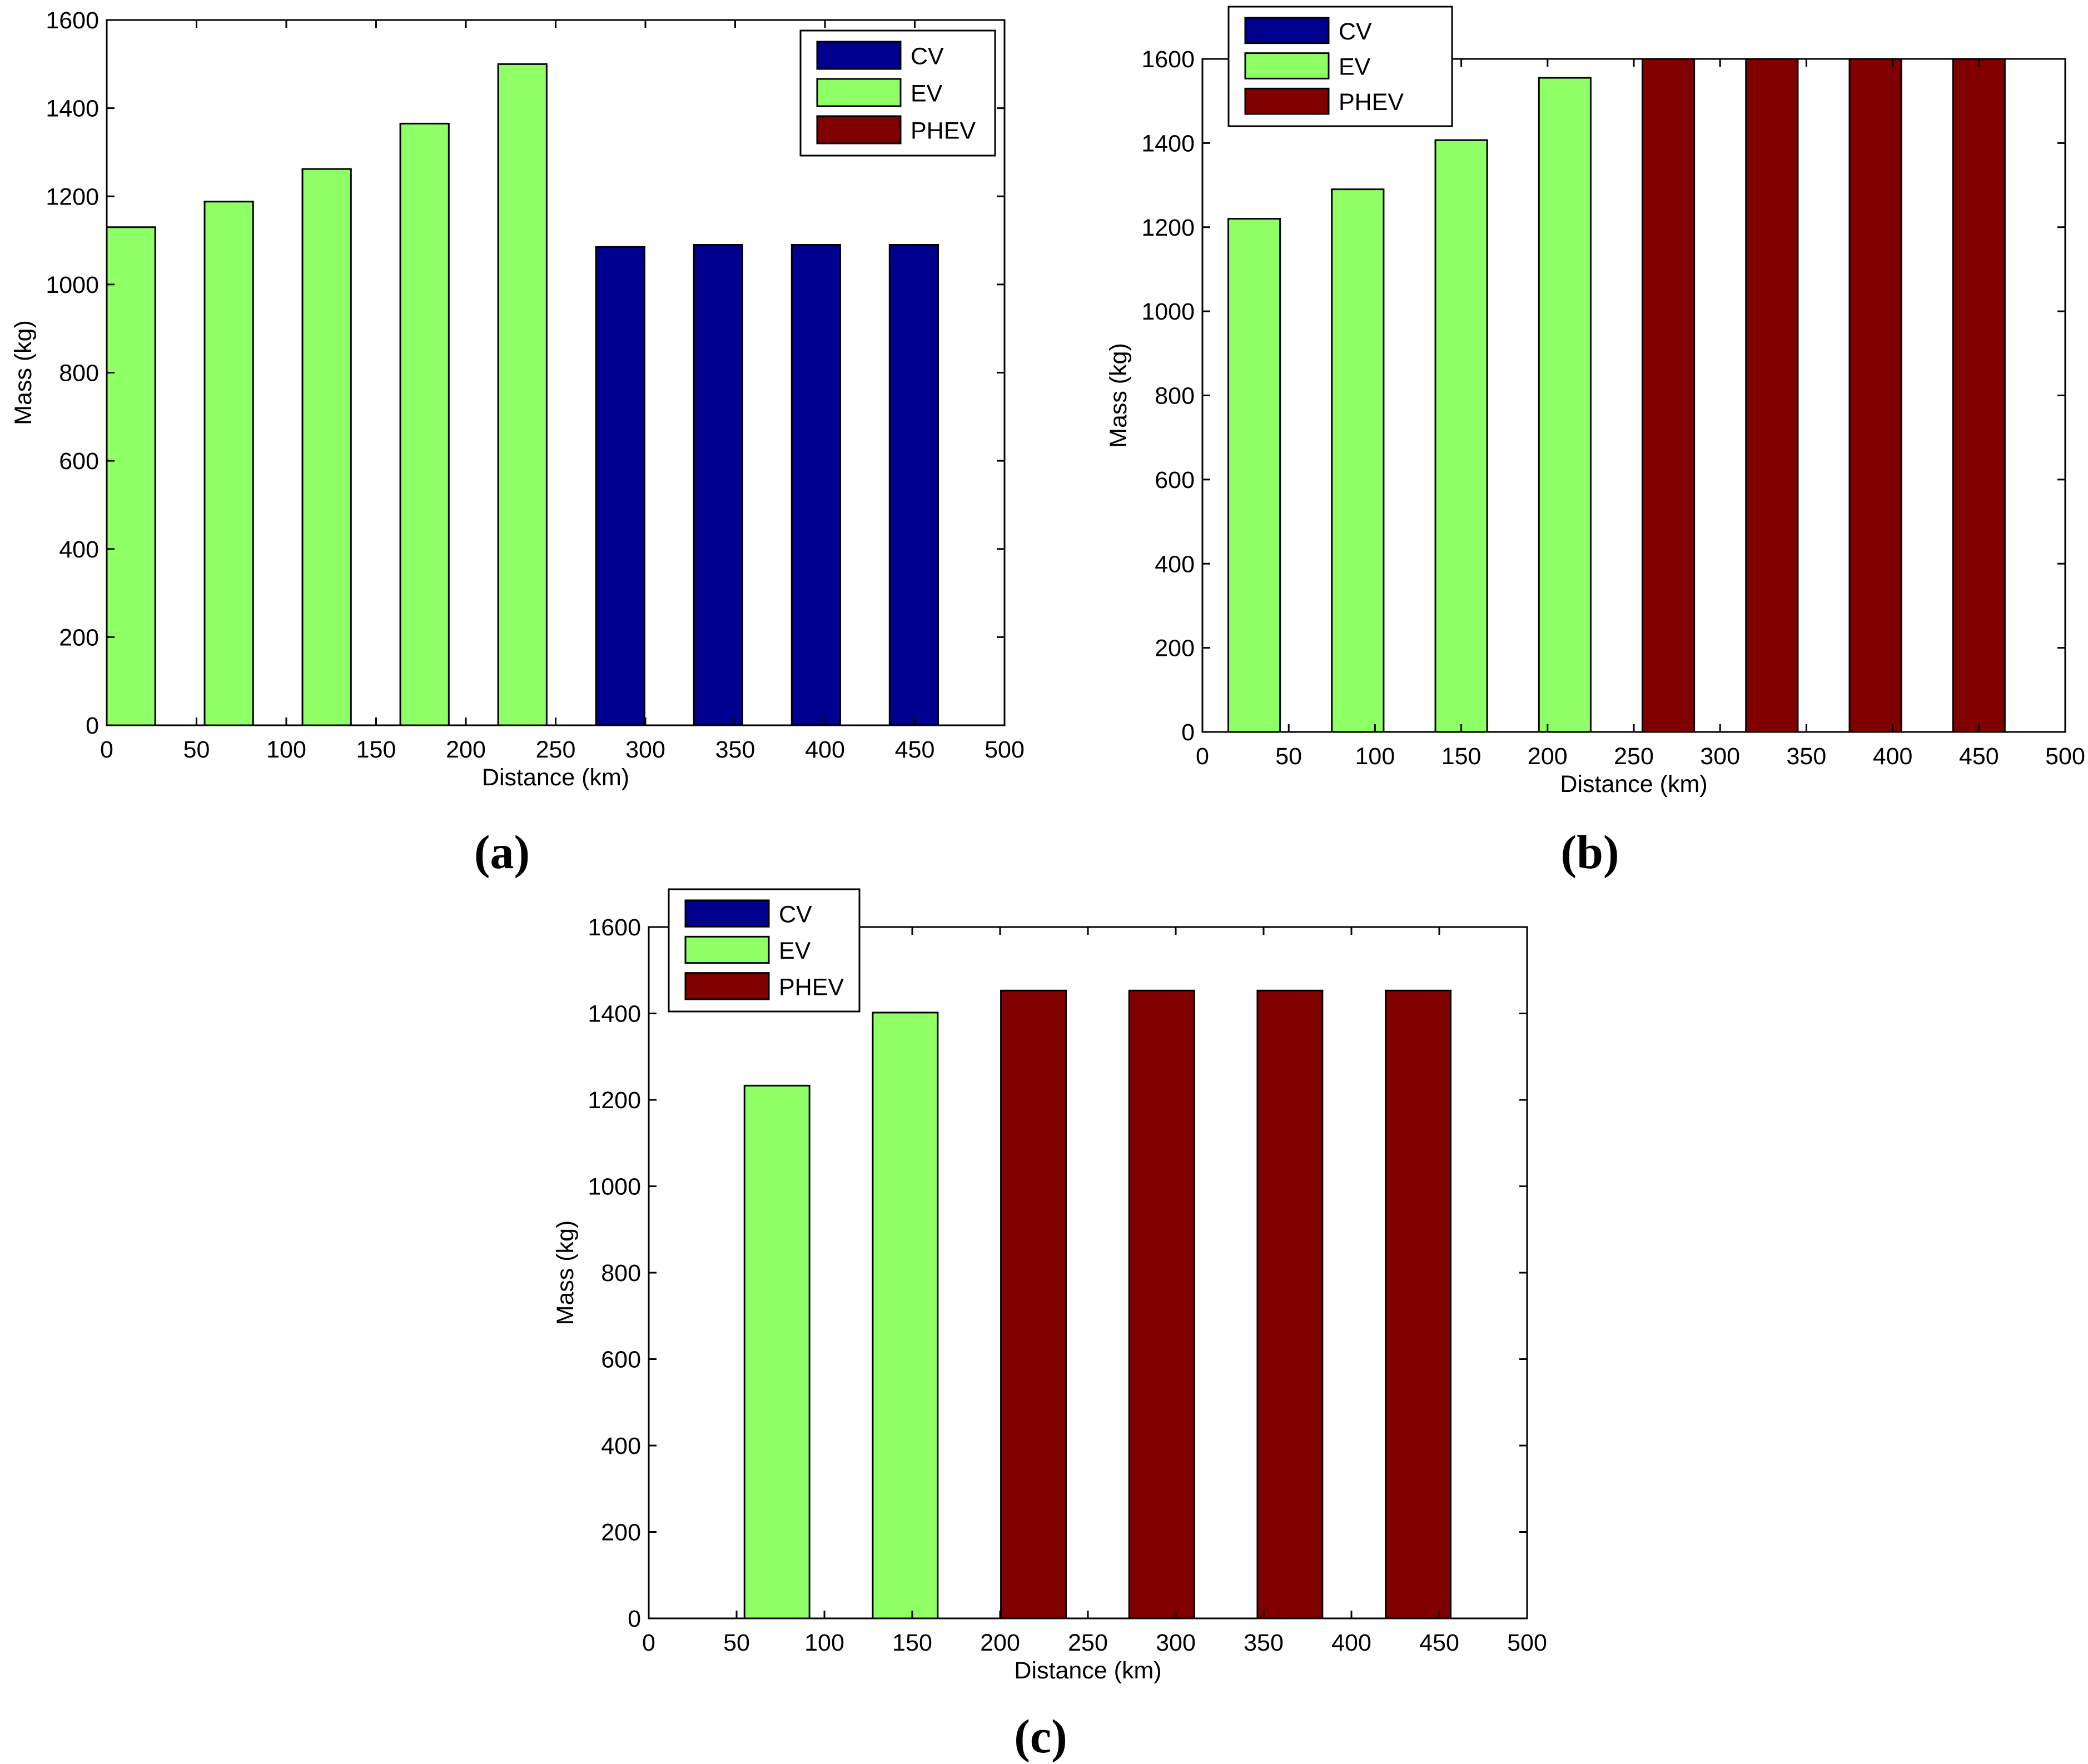 The height and width of the screenshot is (1764, 2088). Describe the element at coordinates (1040, 1736) in the screenshot. I see `panel-label-c: (c)` at that location.